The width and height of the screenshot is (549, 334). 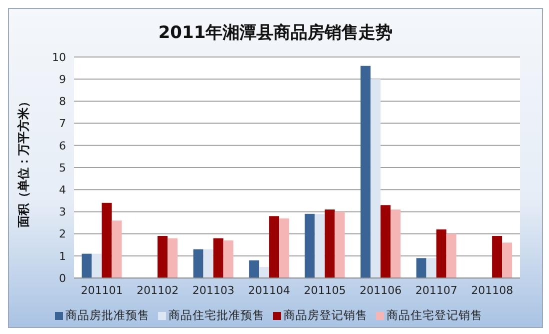 What do you see at coordinates (62, 256) in the screenshot?
I see `y-tick-label: 1` at bounding box center [62, 256].